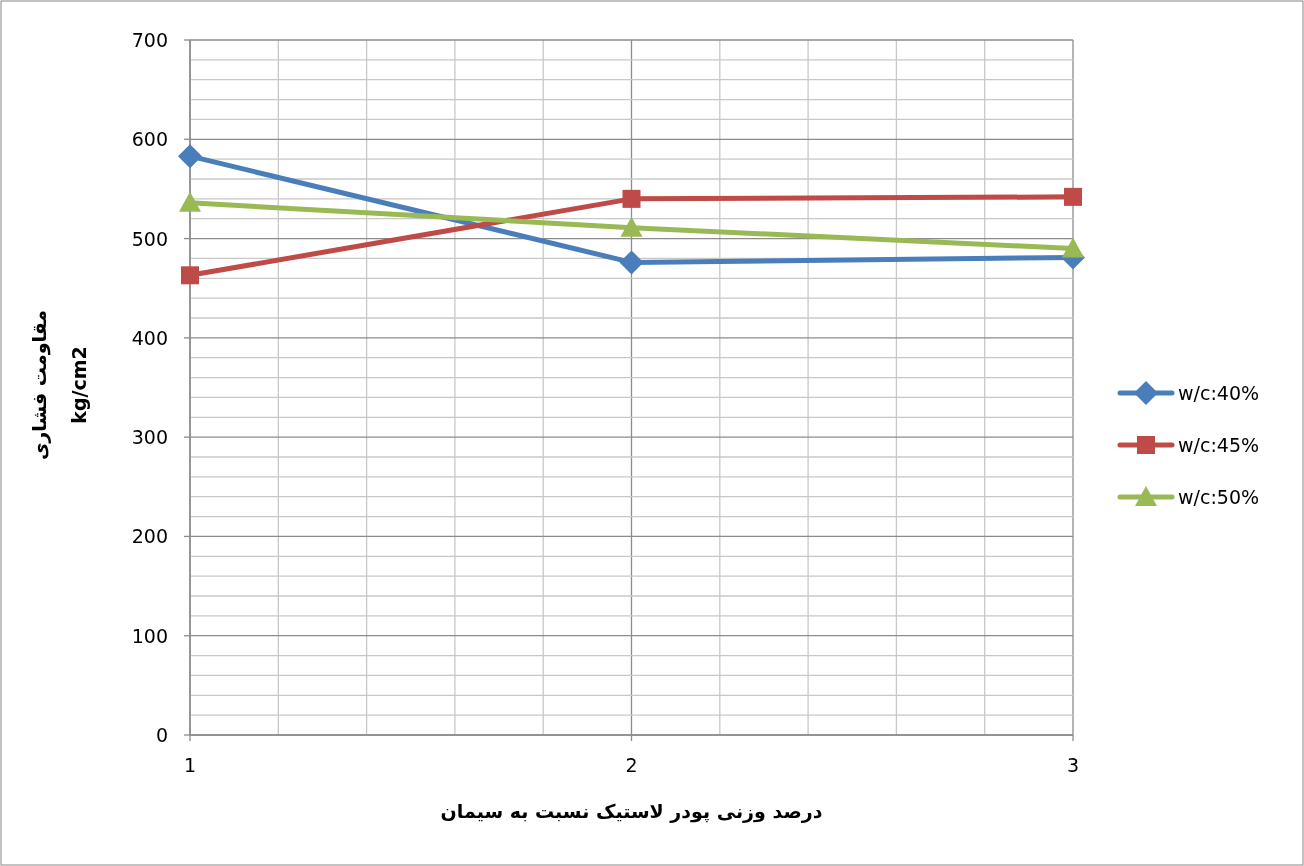 The width and height of the screenshot is (1304, 866). Describe the element at coordinates (1219, 497) in the screenshot. I see `legend-label: w/c:50%` at that location.